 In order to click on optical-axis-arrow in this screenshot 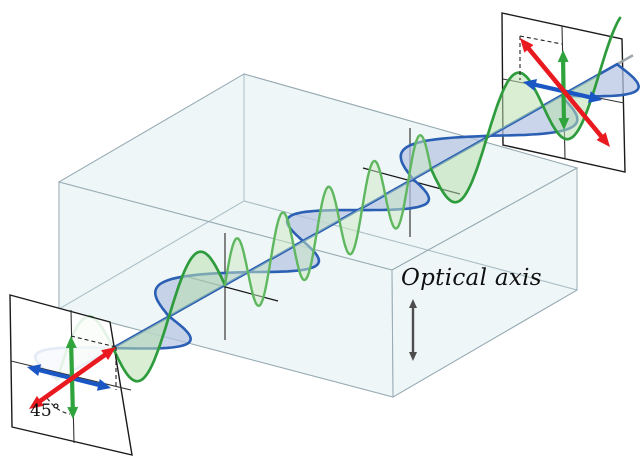, I will do `click(413, 330)`.